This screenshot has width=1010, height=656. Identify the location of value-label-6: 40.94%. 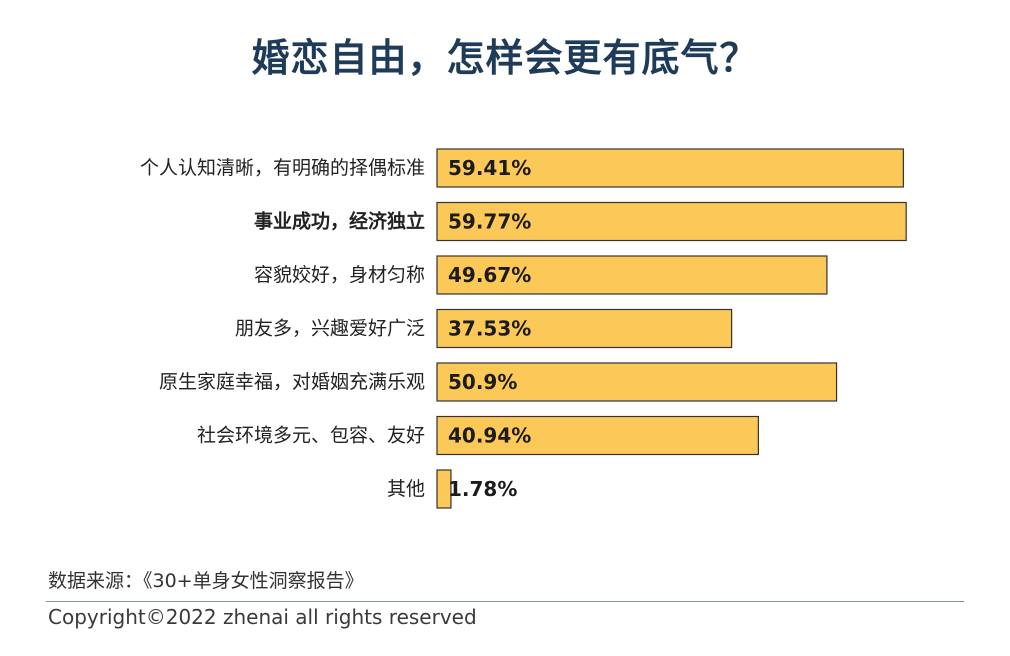
(489, 436).